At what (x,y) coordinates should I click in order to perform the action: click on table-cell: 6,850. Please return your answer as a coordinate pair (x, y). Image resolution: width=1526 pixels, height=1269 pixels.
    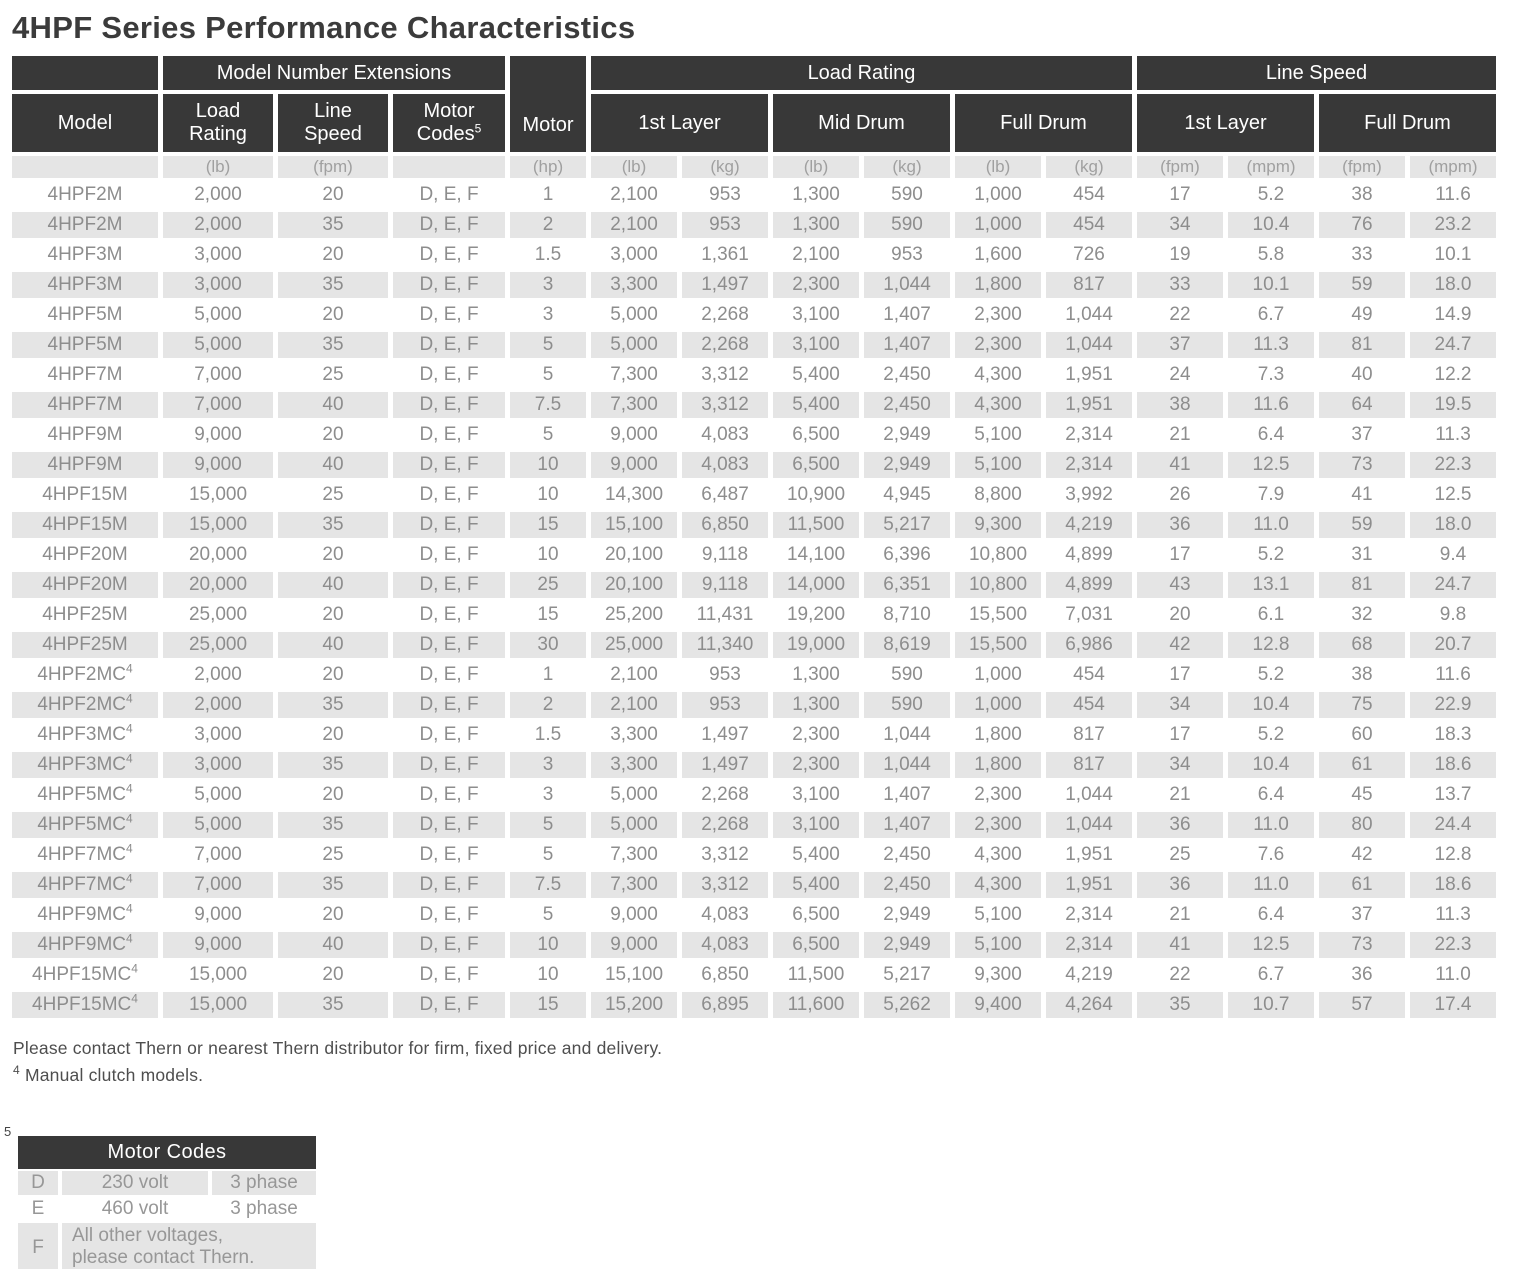
    Looking at the image, I should click on (725, 974).